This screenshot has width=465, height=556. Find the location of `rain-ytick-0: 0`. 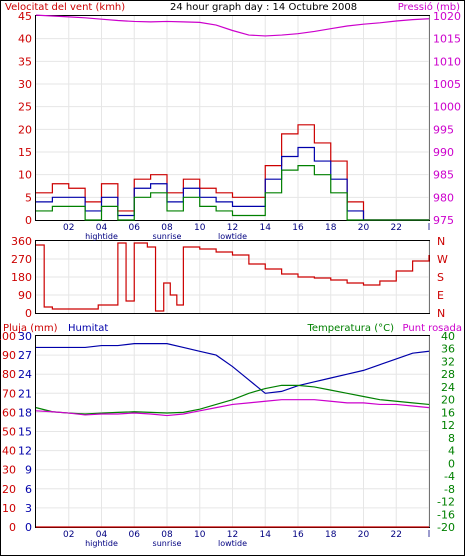

rain-ytick-0: 0 is located at coordinates (28, 527).